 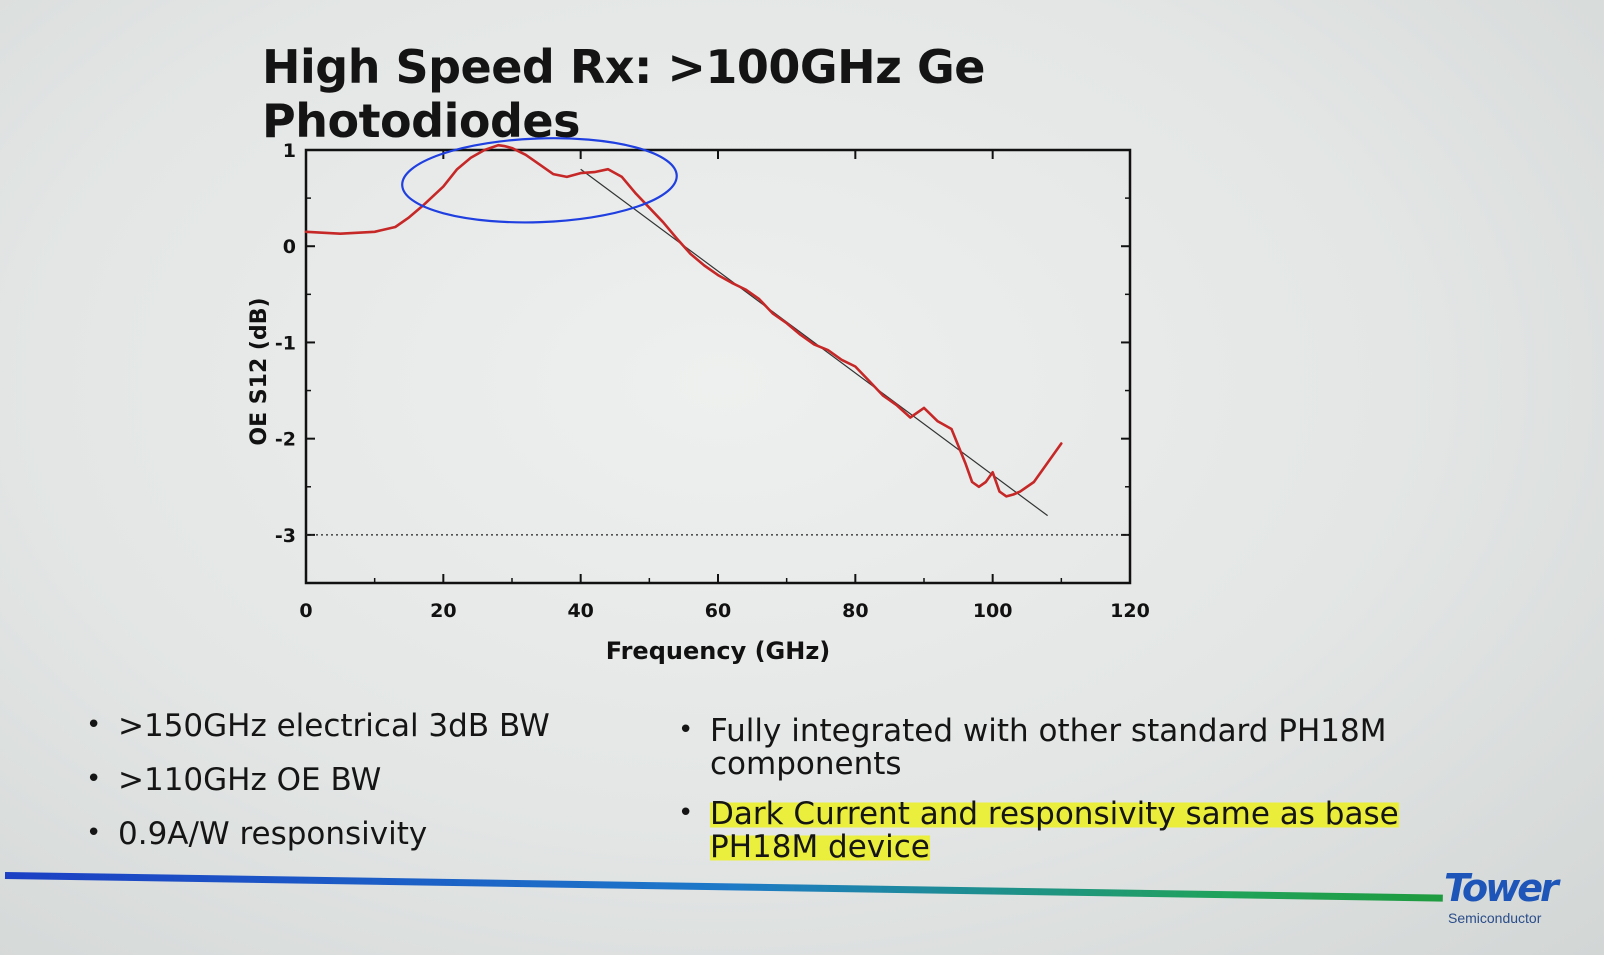 I want to click on company-logo: Tower Semiconductor, so click(x=1519, y=898).